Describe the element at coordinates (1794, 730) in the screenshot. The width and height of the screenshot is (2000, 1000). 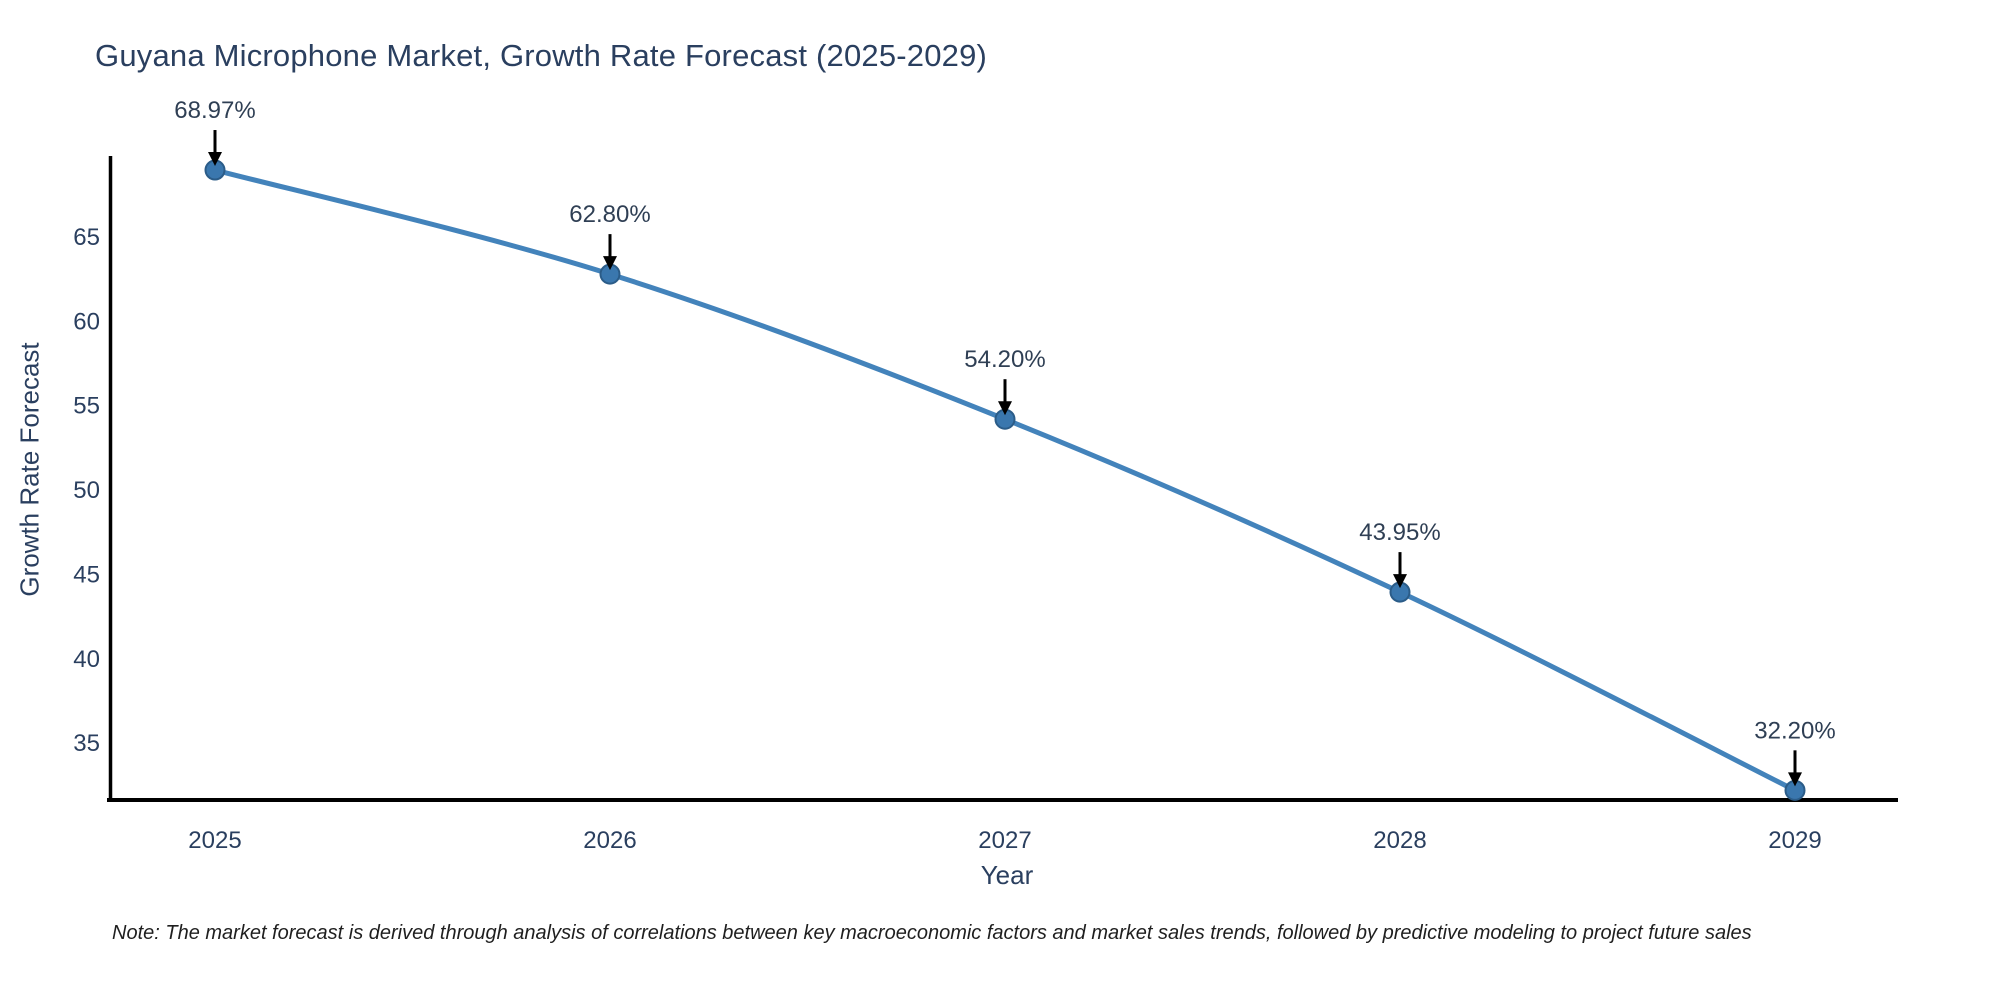
I see `data-point-label: 32.20%` at that location.